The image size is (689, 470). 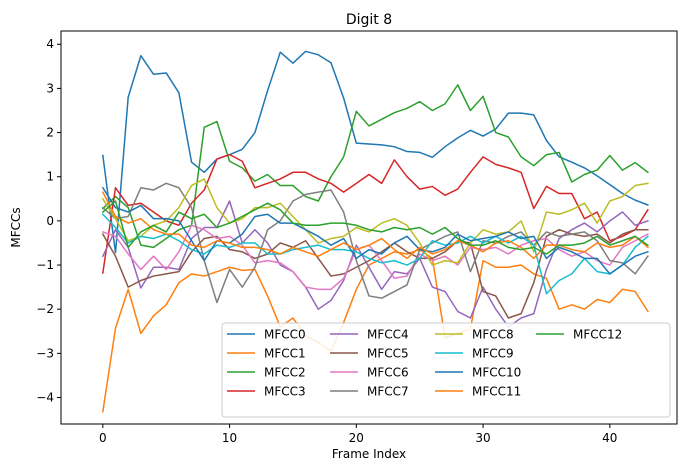 What do you see at coordinates (388, 354) in the screenshot?
I see `legend-label-mfcc5: MFCC5` at bounding box center [388, 354].